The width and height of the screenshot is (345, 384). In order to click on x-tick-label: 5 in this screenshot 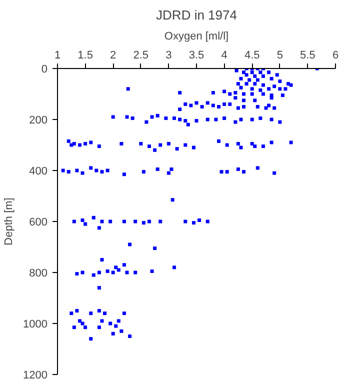, I will do `click(279, 56)`.